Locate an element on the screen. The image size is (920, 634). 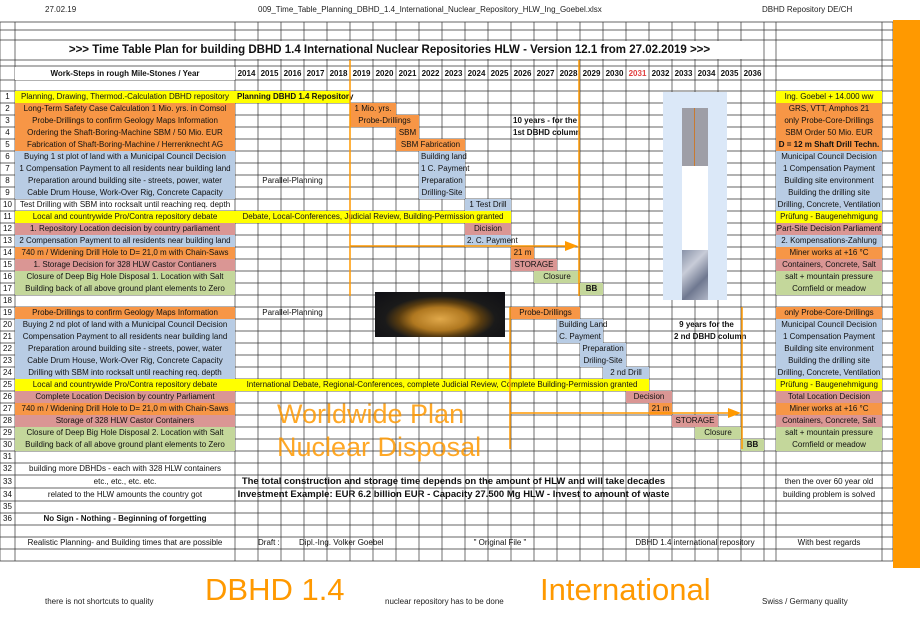
year-2024: 2024 is located at coordinates (476, 73).